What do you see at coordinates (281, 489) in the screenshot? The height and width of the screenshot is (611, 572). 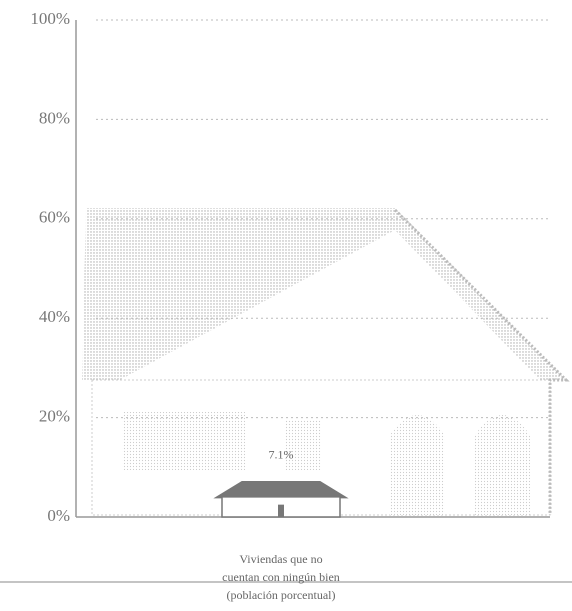 I see `bar-roof` at bounding box center [281, 489].